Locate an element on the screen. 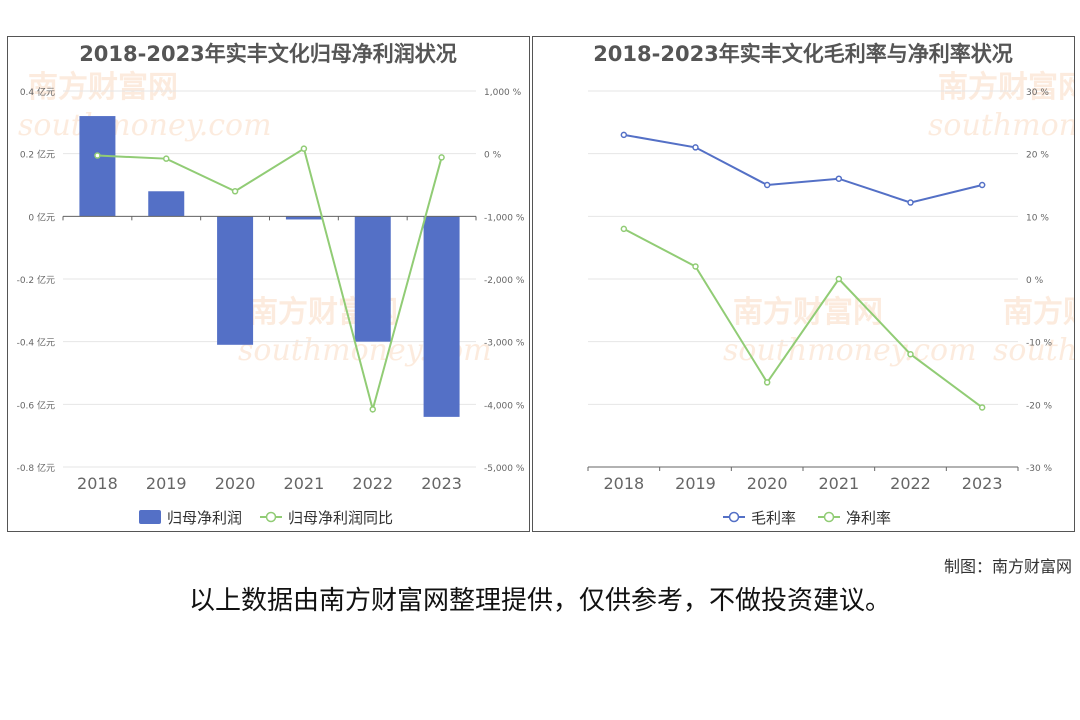  y-left-tick-label: -0.4 亿元 is located at coordinates (36, 343).